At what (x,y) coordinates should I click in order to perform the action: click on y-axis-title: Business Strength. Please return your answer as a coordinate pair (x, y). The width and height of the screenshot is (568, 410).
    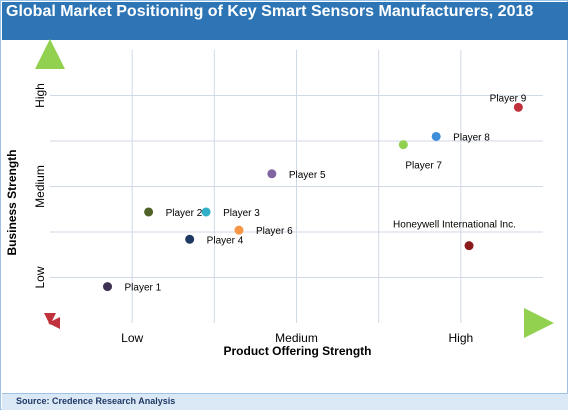
    Looking at the image, I should click on (12, 202).